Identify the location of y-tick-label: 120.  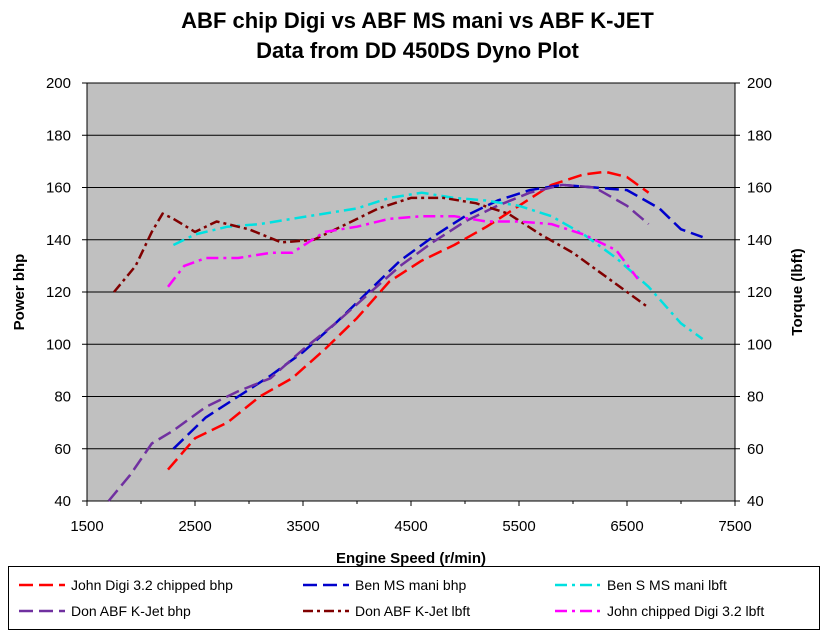
(58, 292).